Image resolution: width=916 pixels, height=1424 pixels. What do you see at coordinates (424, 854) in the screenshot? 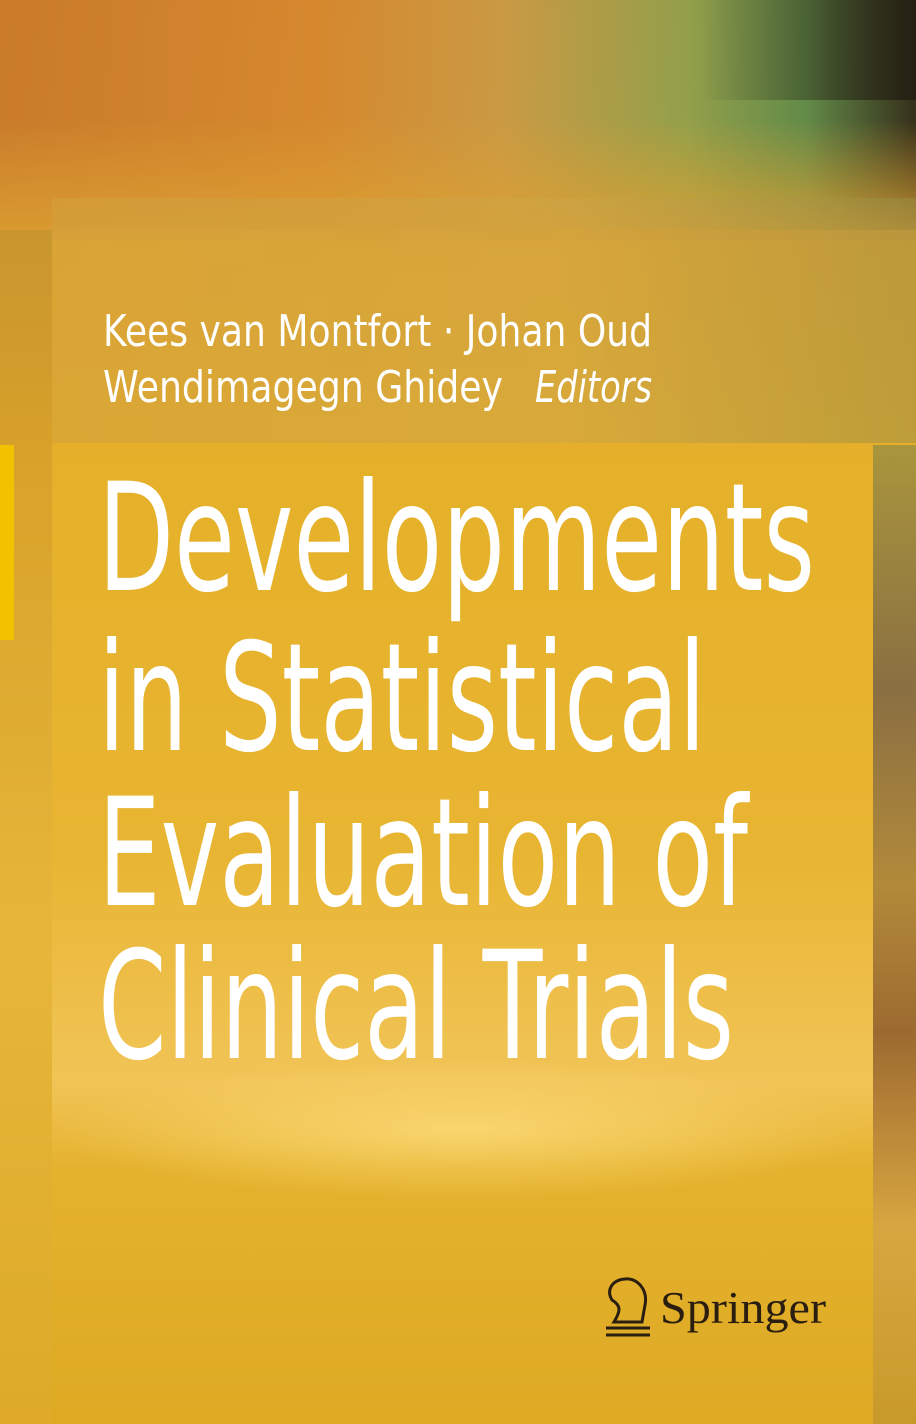
I see `title-line: Evaluation of` at bounding box center [424, 854].